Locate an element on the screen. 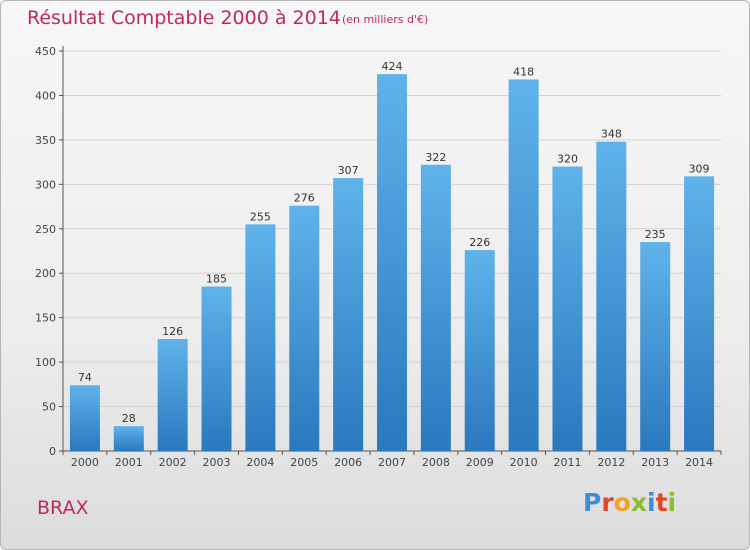 The width and height of the screenshot is (750, 550). data-label-2012: 348 is located at coordinates (611, 134).